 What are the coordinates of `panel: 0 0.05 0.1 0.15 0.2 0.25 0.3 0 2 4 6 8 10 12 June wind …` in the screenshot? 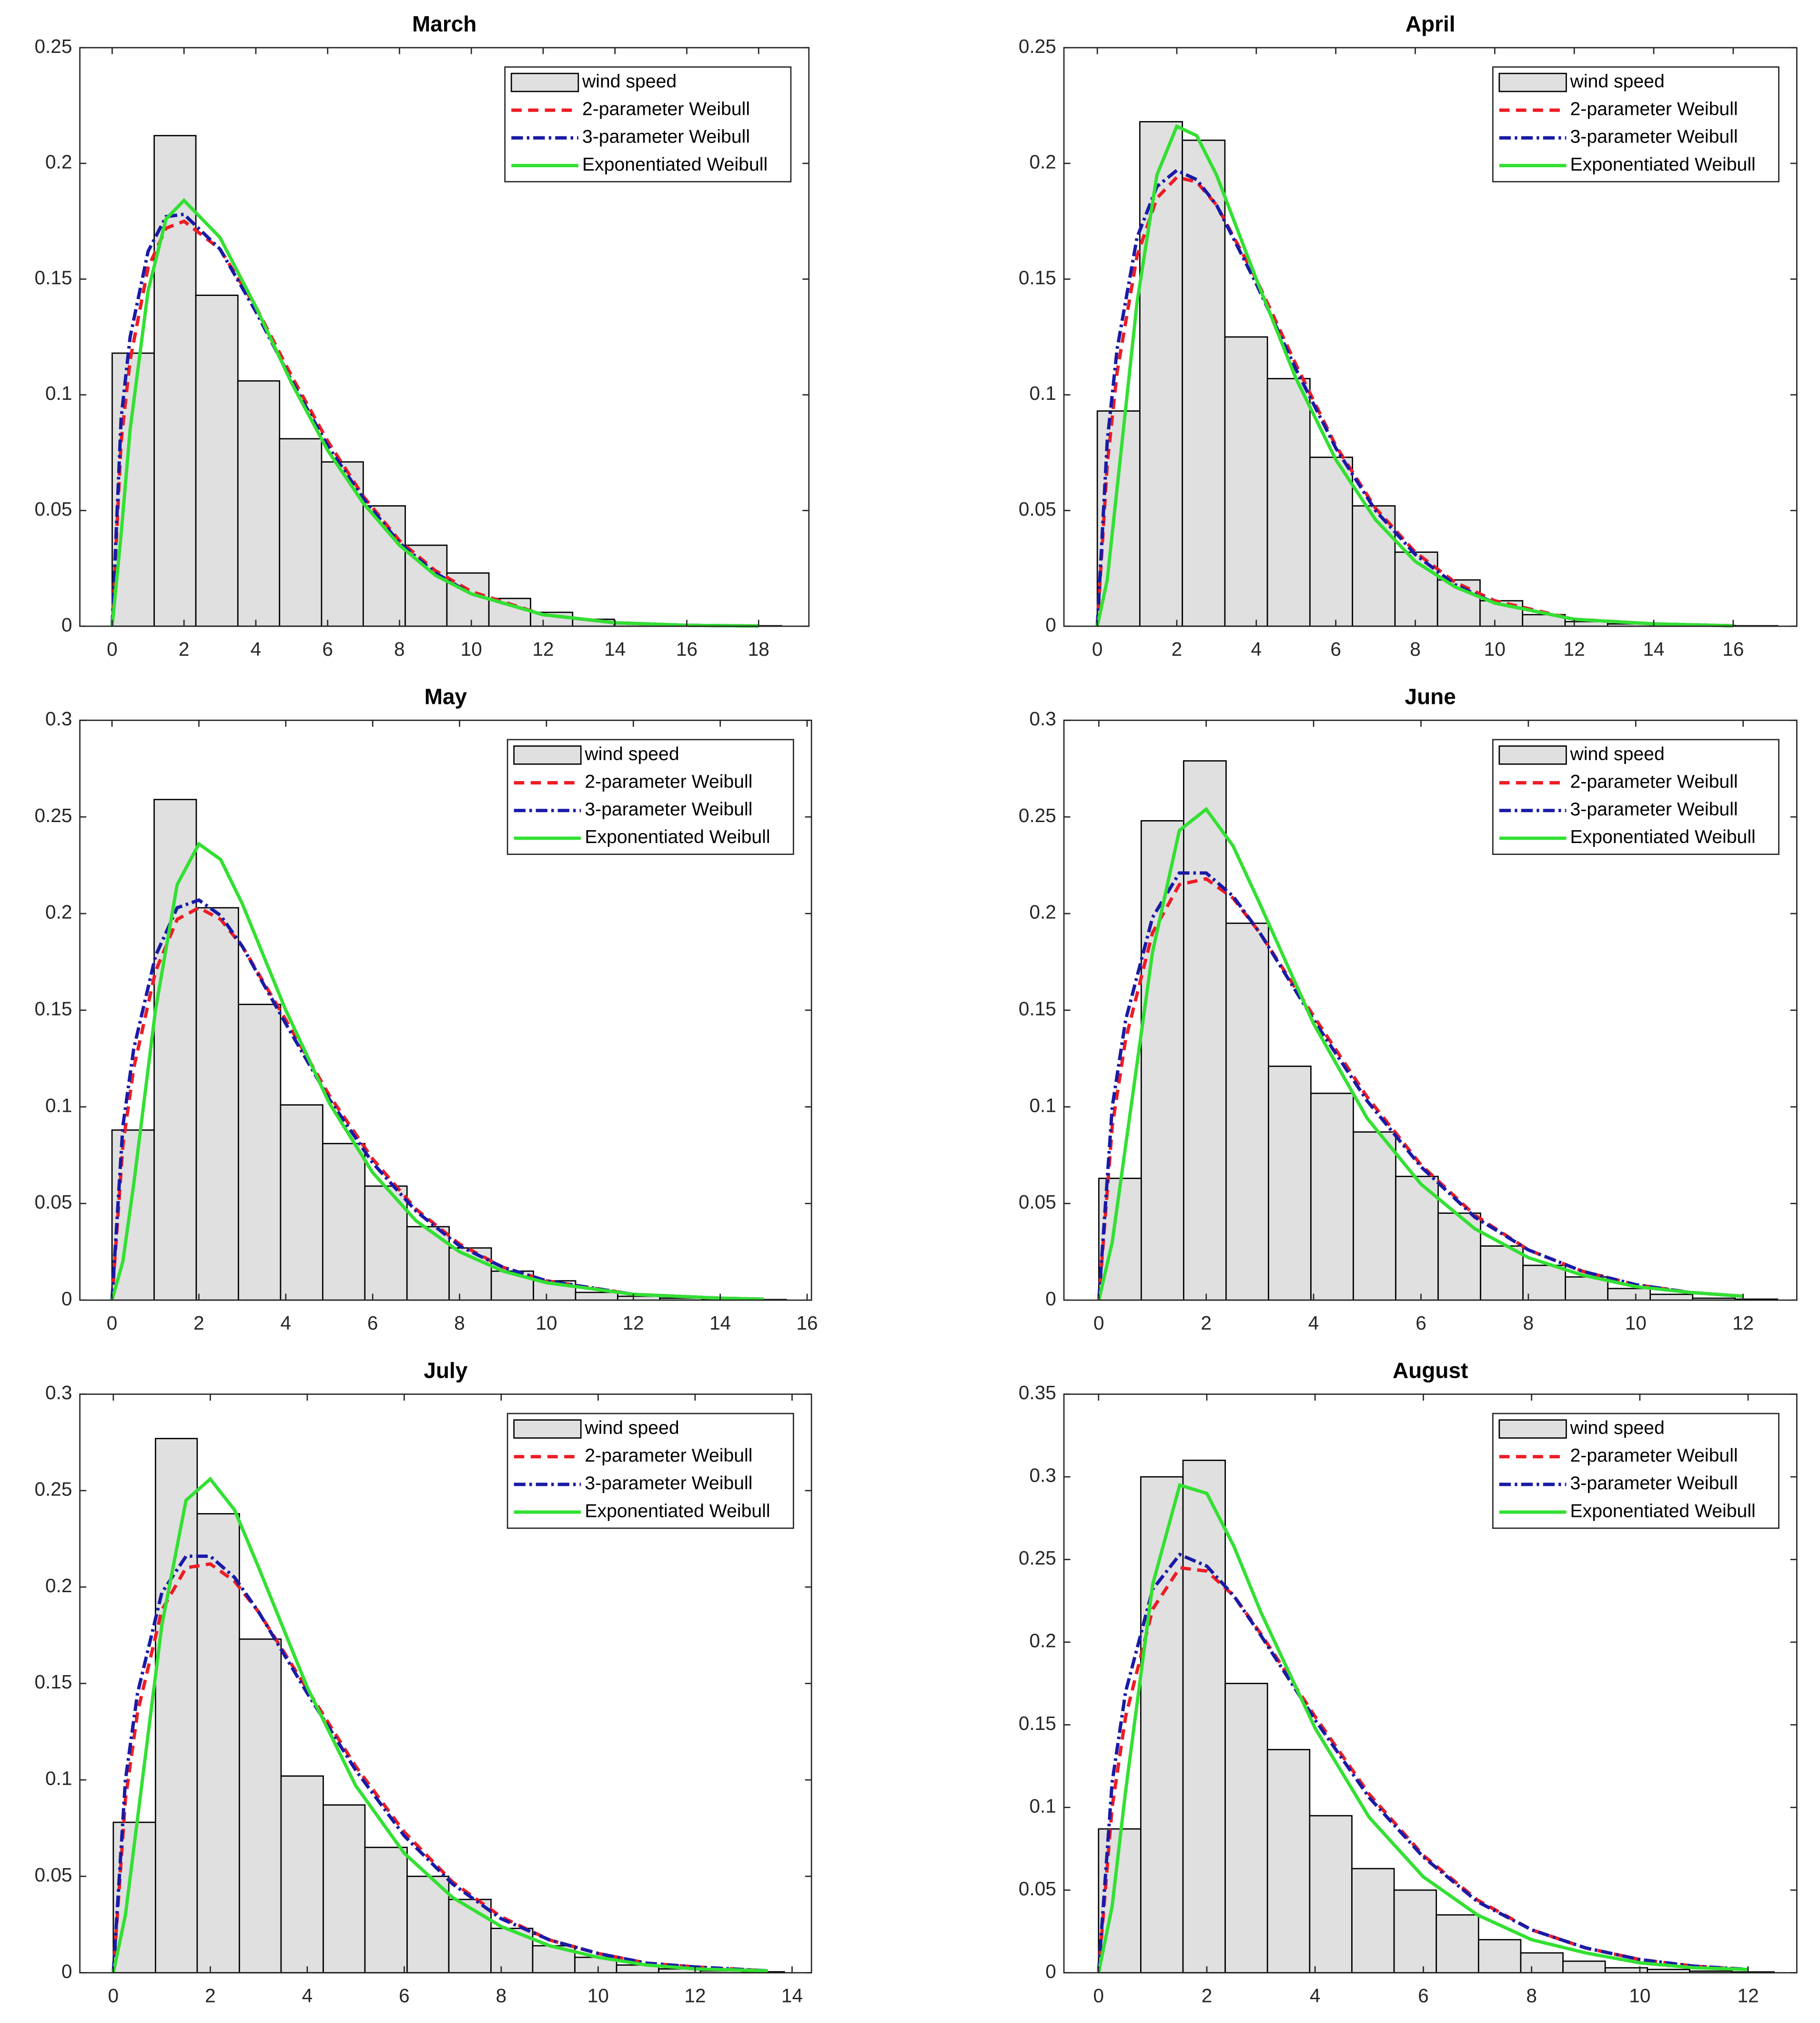 It's located at (1408, 1009).